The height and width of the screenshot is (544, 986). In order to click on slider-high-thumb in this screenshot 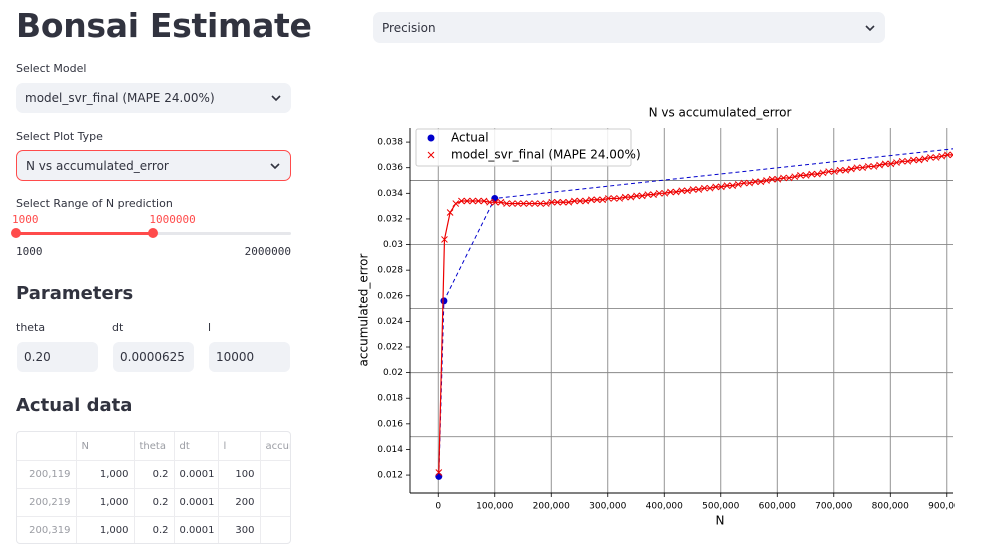, I will do `click(153, 233)`.